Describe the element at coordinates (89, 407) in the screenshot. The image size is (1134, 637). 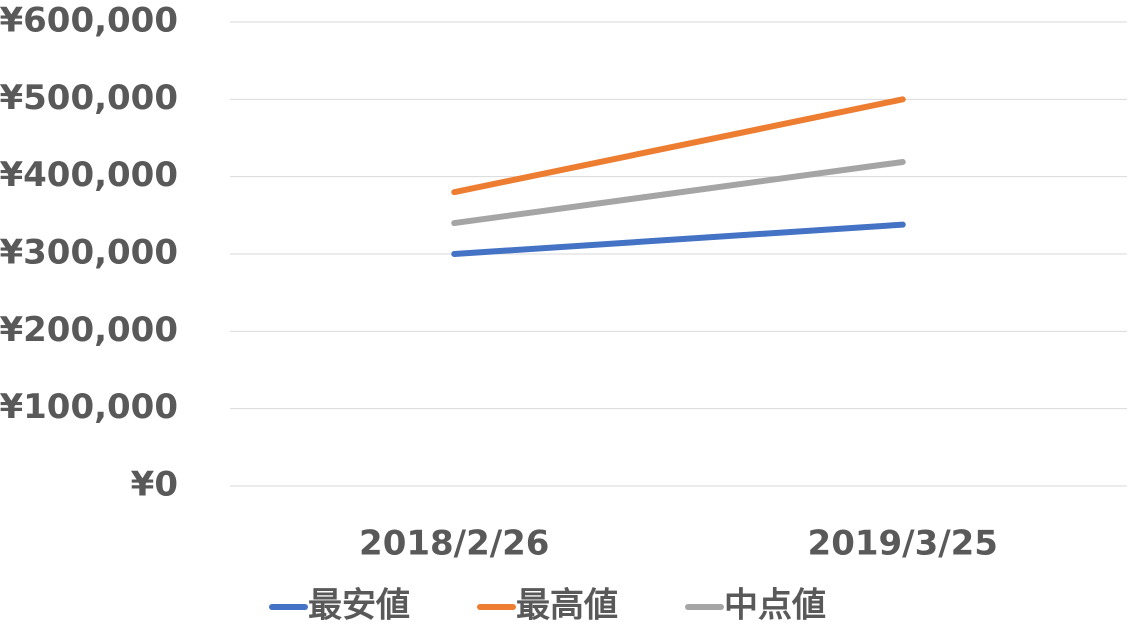
I see `y-tick-label: ¥100,000` at that location.